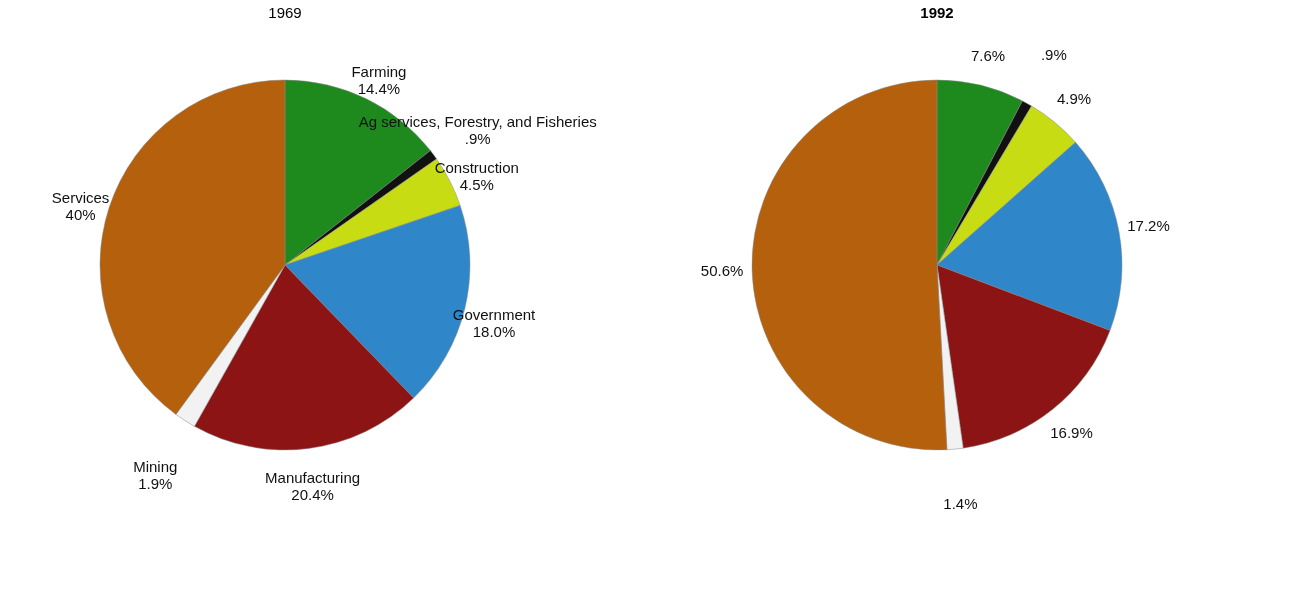 This screenshot has height=594, width=1313. Describe the element at coordinates (1071, 432) in the screenshot. I see `data-label: 16.9%` at that location.